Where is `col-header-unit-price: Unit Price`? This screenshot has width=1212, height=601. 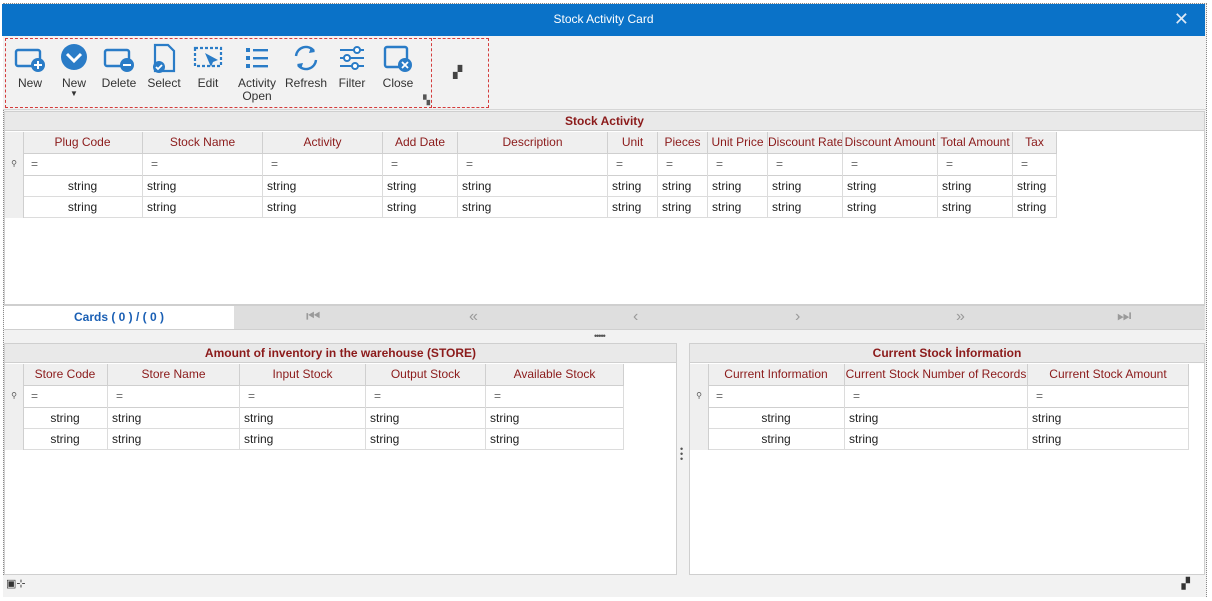
col-header-unit-price: Unit Price is located at coordinates (738, 143).